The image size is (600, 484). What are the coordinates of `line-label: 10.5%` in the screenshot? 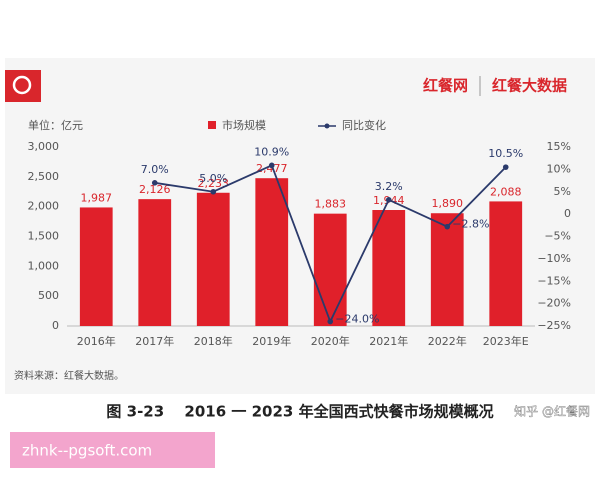 It's located at (505, 153).